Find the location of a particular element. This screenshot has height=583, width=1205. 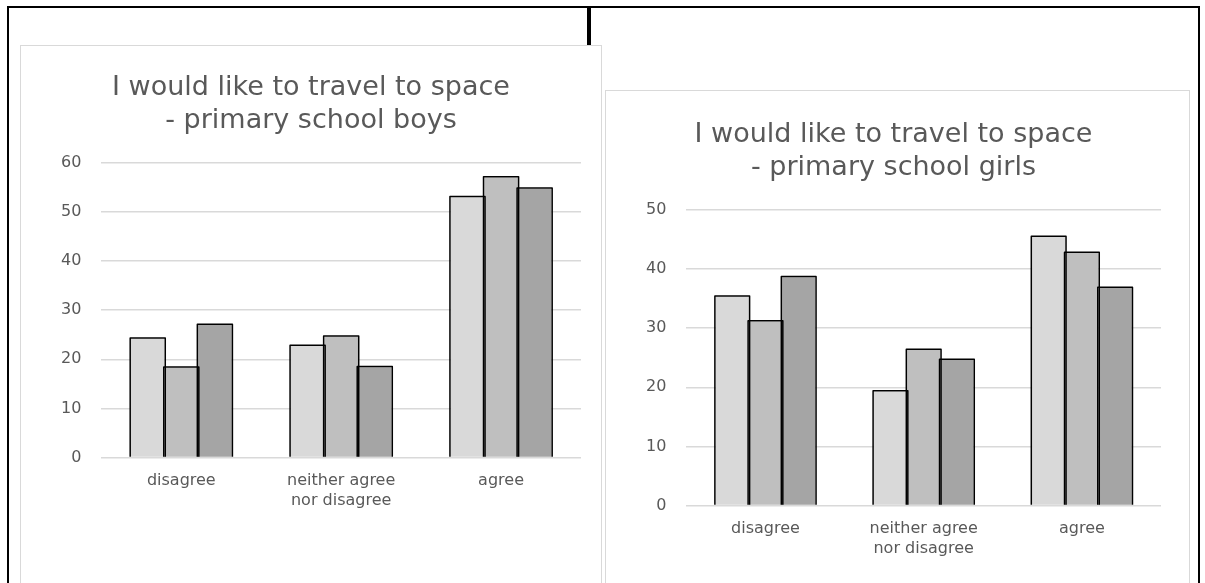

chart-title: I would like to travel to space - primary school boys is located at coordinates (311, 102).